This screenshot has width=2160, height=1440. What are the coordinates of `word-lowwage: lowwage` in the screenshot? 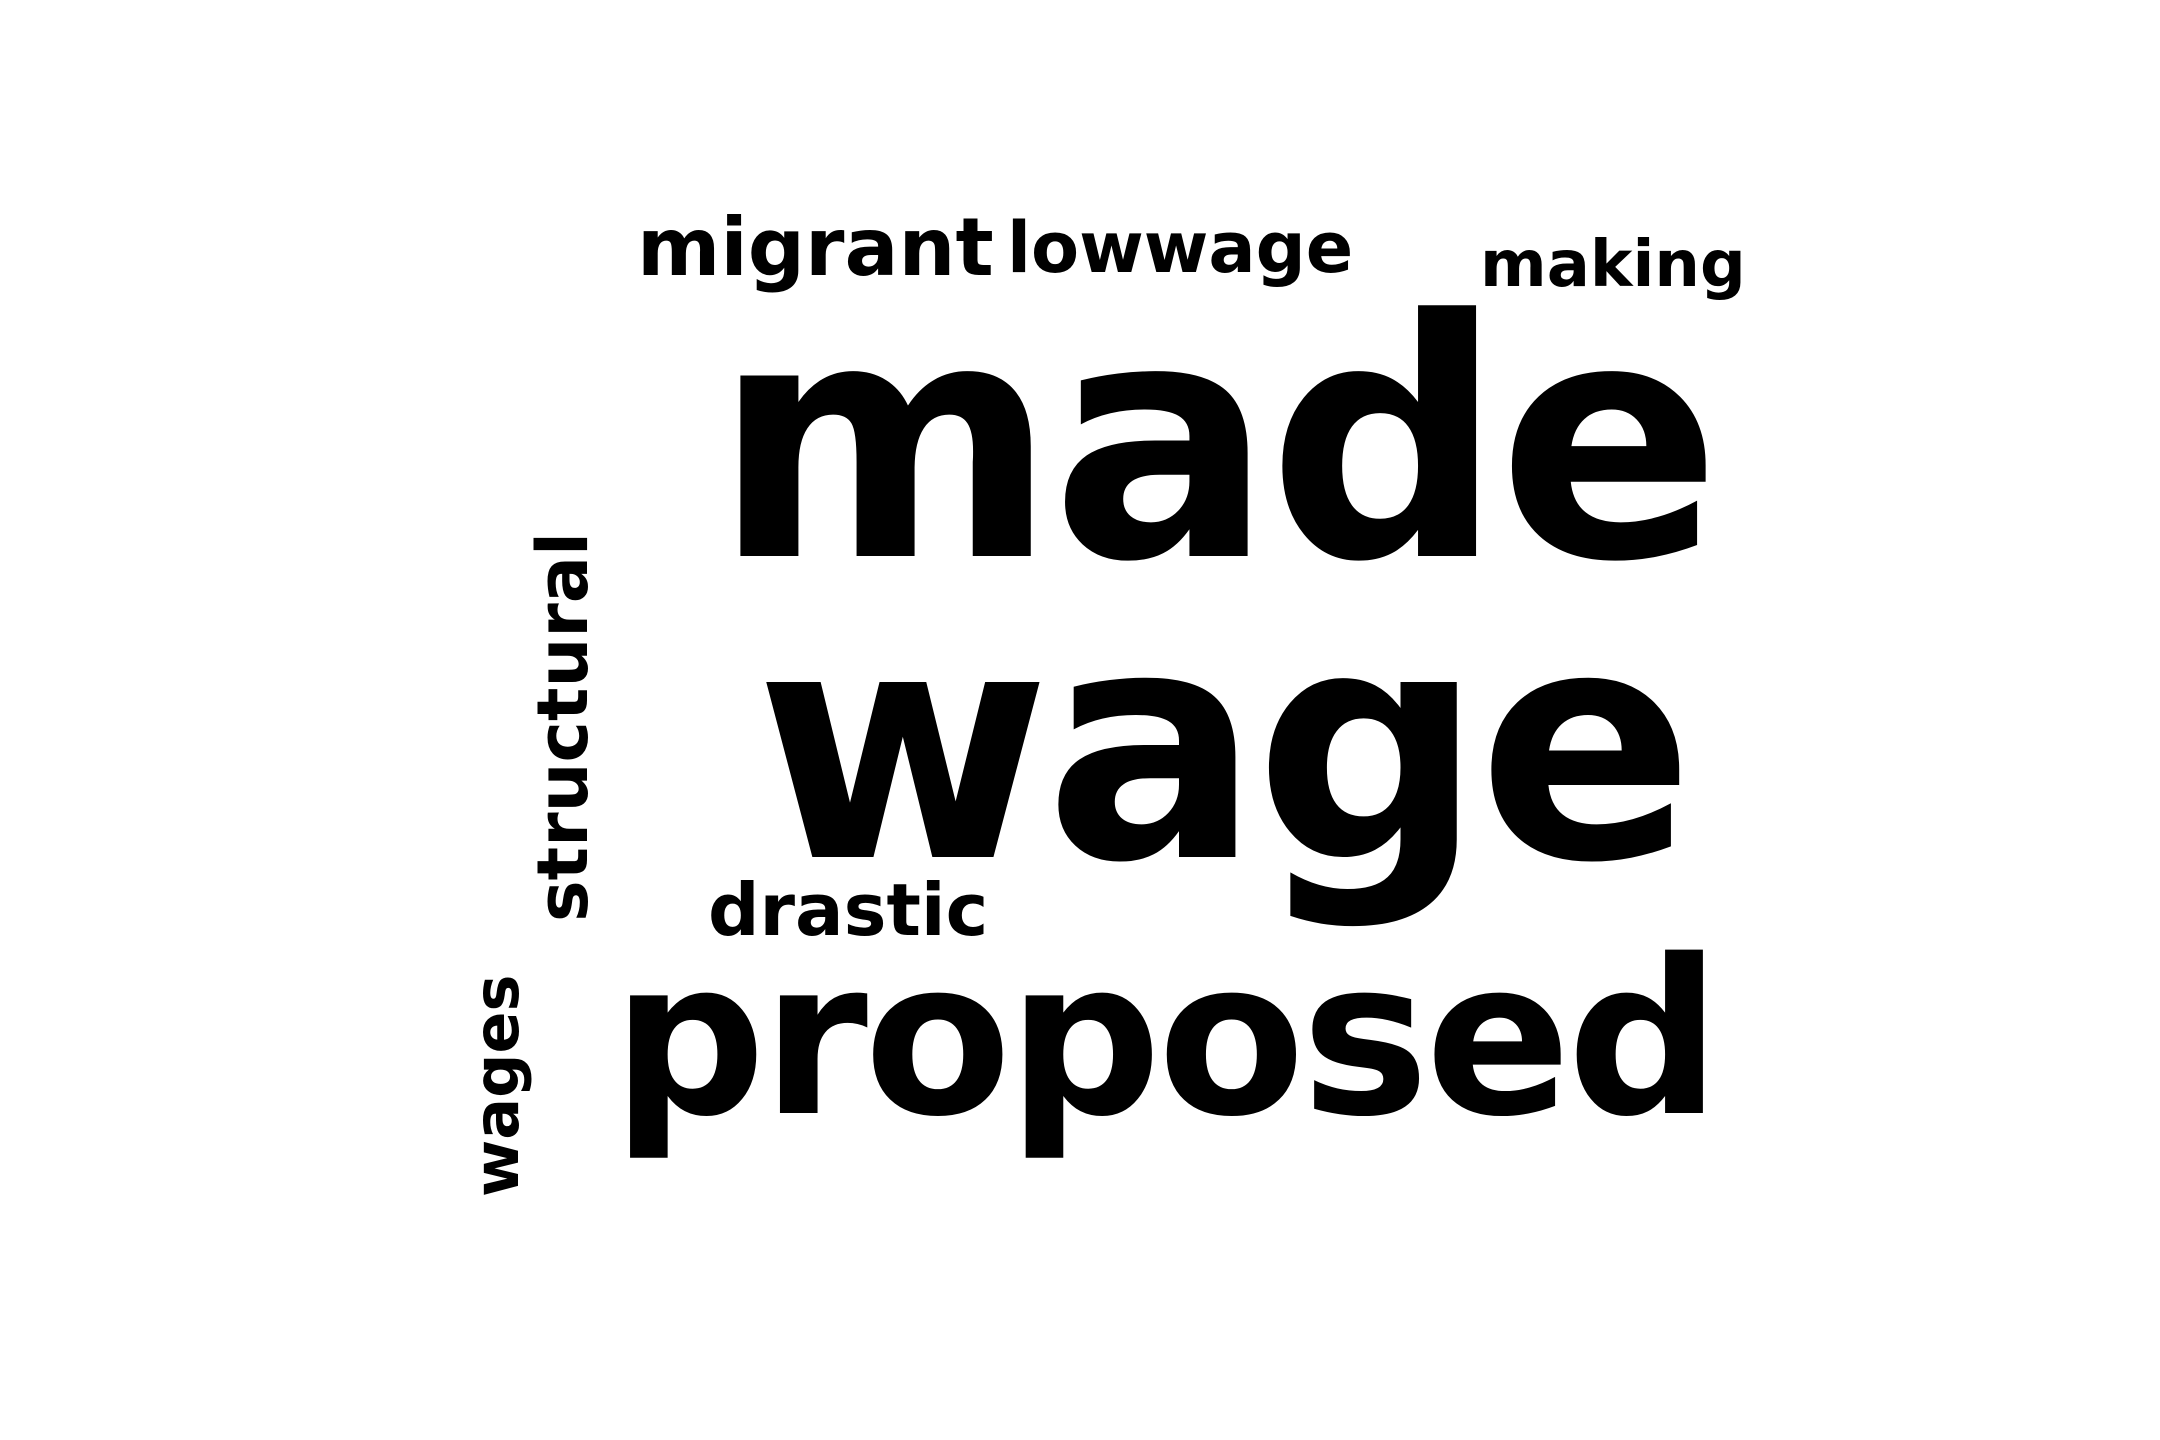 It's located at (1180, 248).